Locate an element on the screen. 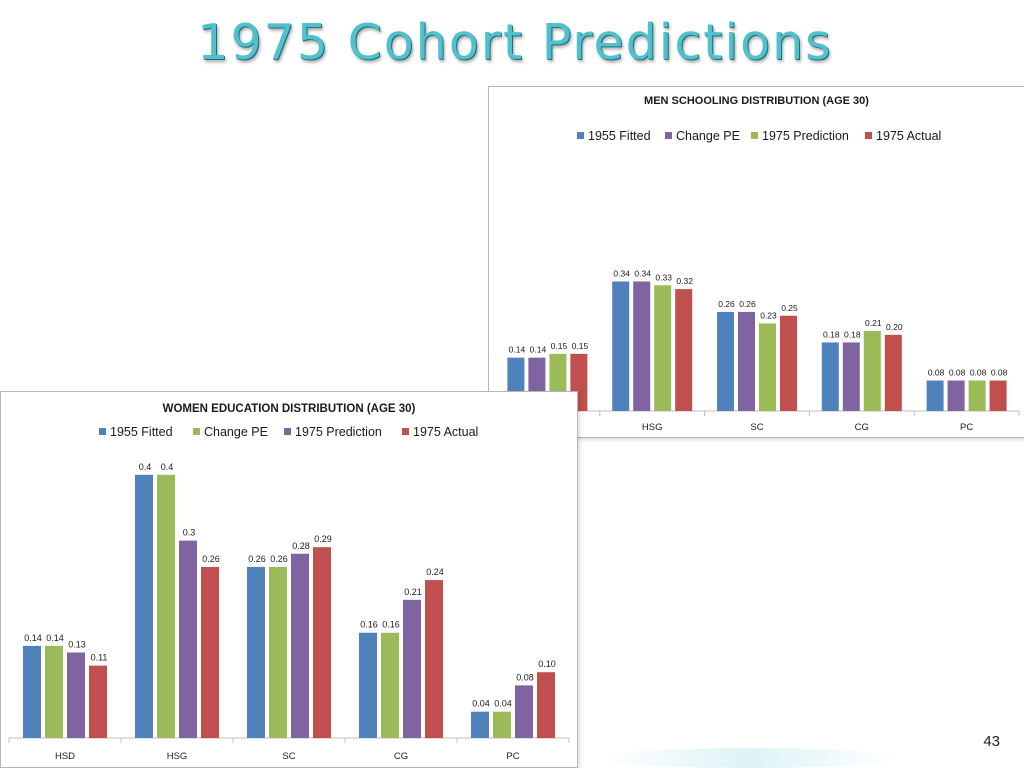  data-label: 0.18 is located at coordinates (852, 334).